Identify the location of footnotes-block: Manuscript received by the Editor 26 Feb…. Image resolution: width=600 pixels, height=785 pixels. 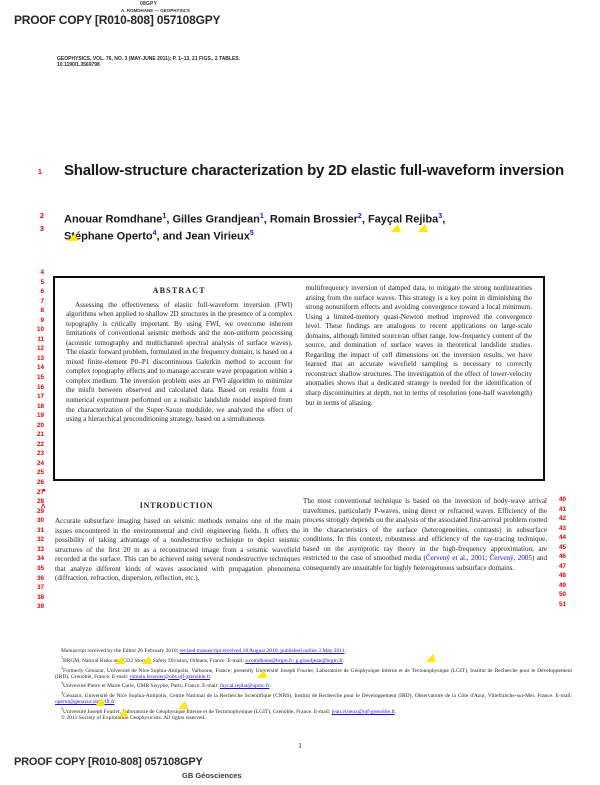
(313, 685).